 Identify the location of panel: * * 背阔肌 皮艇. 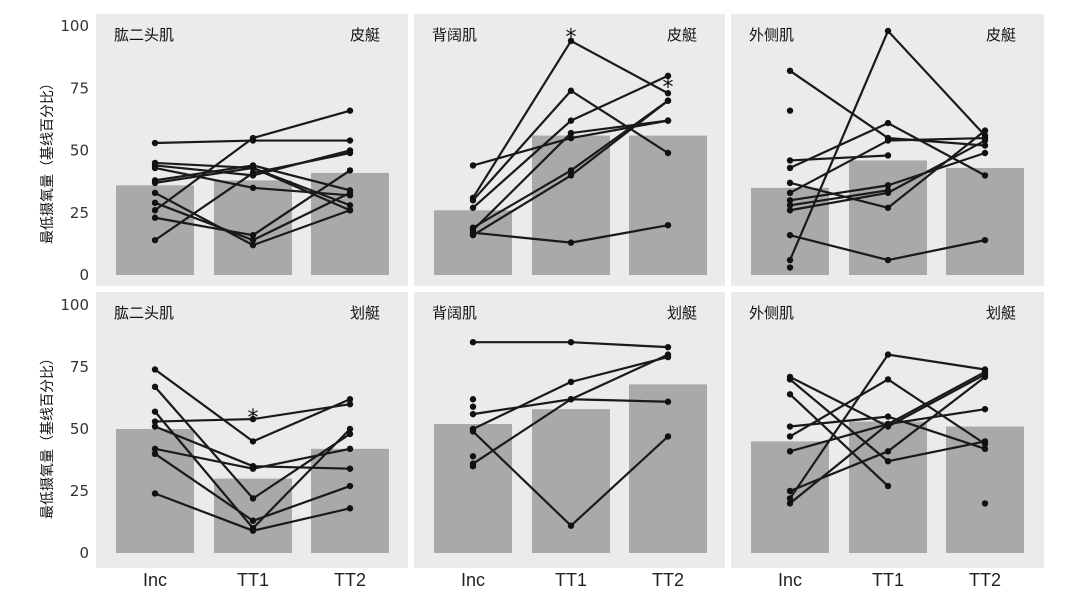
(569, 150).